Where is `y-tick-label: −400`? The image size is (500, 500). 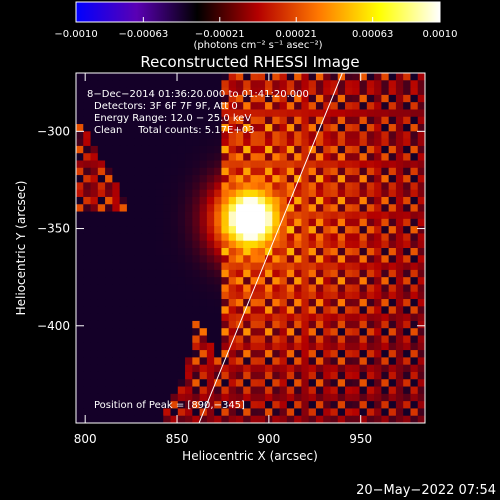
y-tick-label: −400 is located at coordinates (53, 326).